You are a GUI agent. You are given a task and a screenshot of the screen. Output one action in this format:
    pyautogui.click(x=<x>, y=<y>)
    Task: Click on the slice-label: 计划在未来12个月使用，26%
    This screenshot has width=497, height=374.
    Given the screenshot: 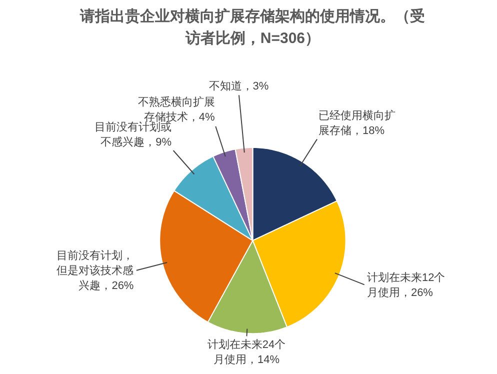 What is the action you would take?
    pyautogui.click(x=406, y=285)
    